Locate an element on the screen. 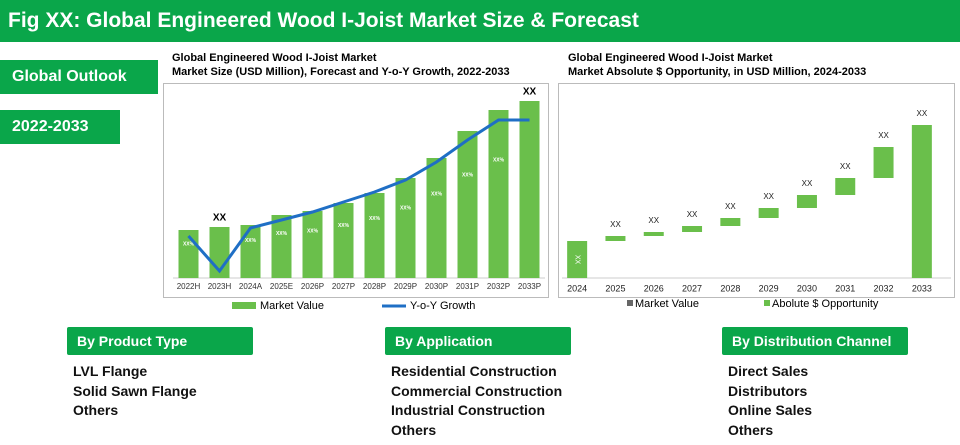 The image size is (960, 445). x-tick-label: 2030P is located at coordinates (436, 286).